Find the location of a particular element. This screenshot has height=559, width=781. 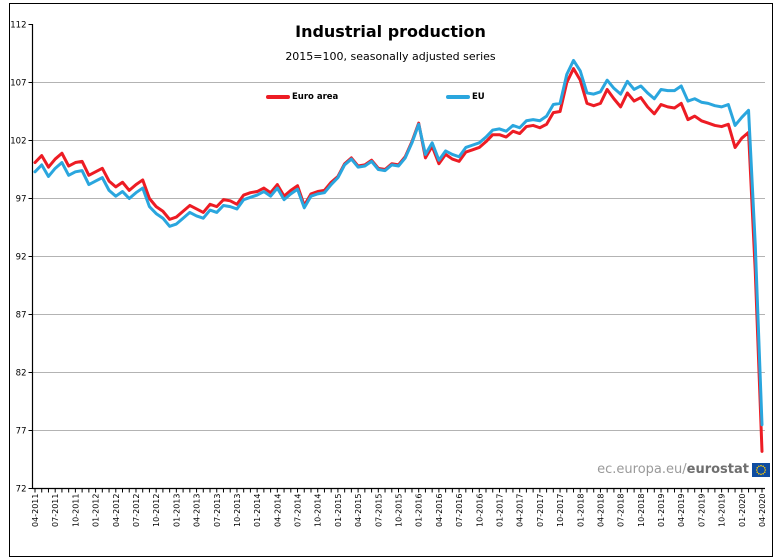

x-tick-label: 04-2018 is located at coordinates (600, 510).